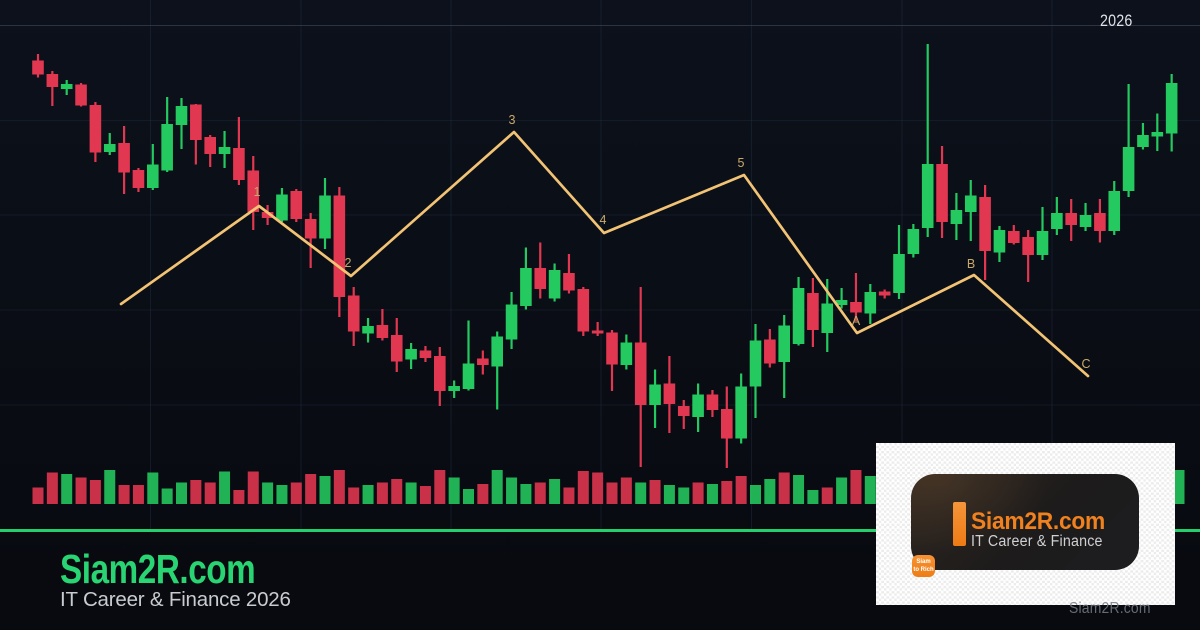  What do you see at coordinates (1037, 541) in the screenshot?
I see `logo-tagline-text: IT Career & Finance` at bounding box center [1037, 541].